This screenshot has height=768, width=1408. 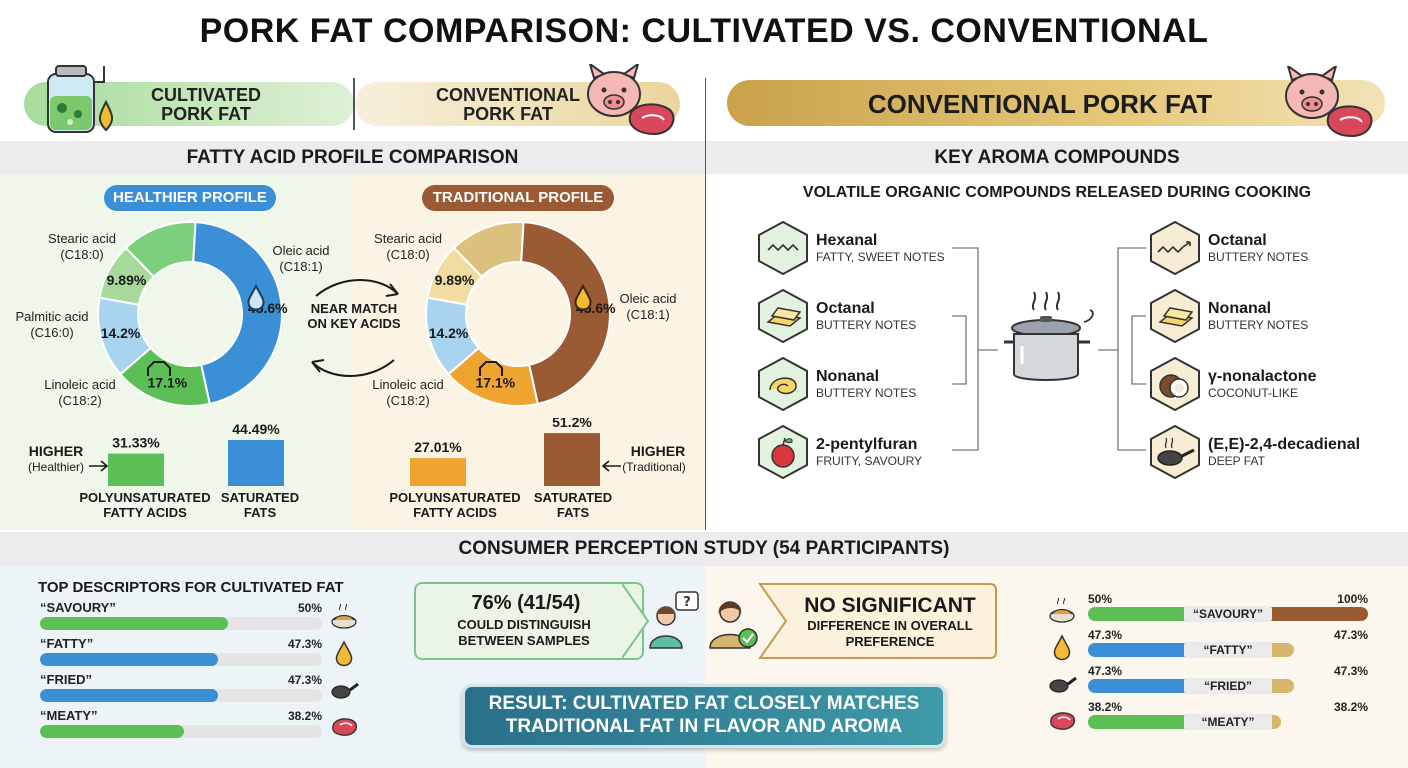 I want to click on no-significant-text: DIFFERENCE IN OVERALL PREFERENCE, so click(x=890, y=633).